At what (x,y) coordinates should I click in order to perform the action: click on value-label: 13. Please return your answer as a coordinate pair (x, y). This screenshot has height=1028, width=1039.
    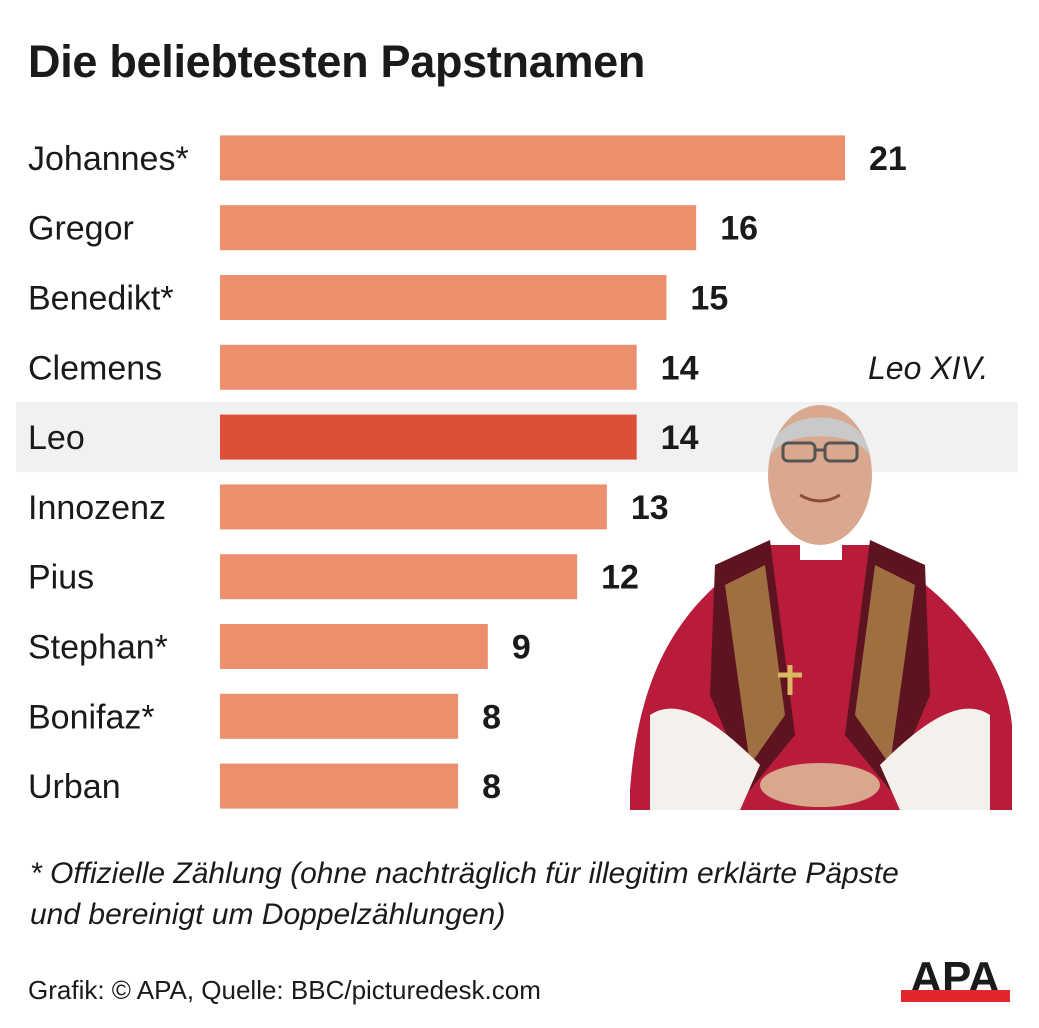
    Looking at the image, I should click on (650, 508).